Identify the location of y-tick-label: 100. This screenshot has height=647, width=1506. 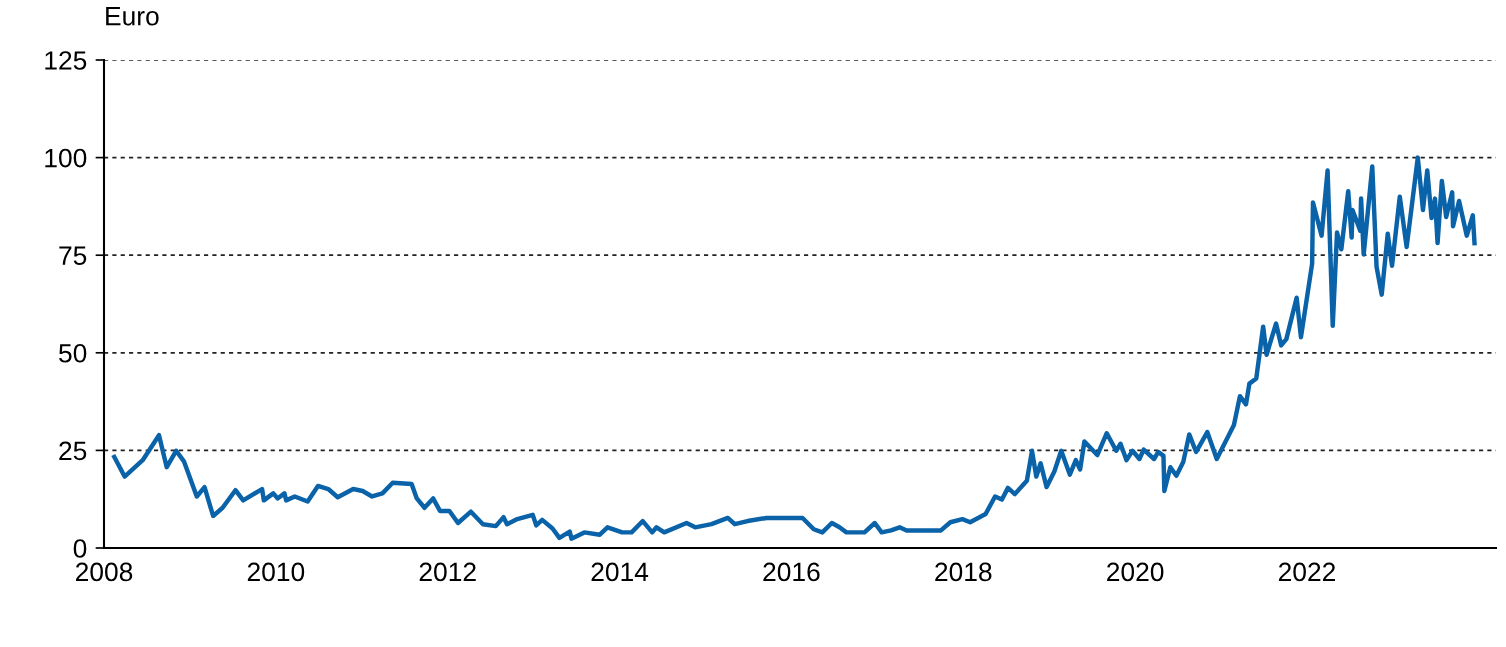
(66, 158).